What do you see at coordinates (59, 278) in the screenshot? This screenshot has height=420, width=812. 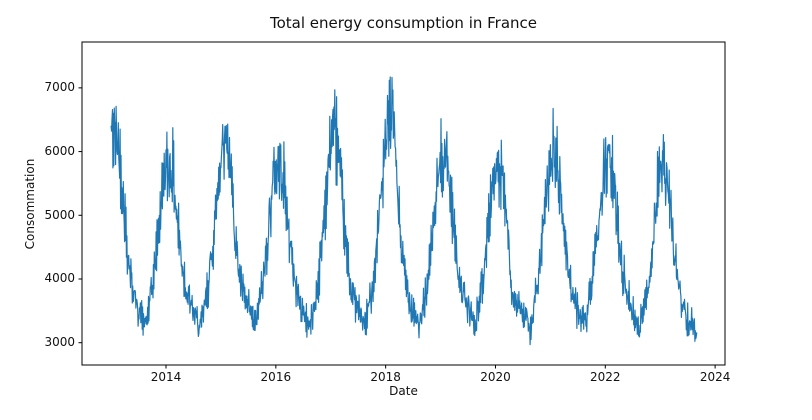 I see `y-tick-label: 4000` at bounding box center [59, 278].